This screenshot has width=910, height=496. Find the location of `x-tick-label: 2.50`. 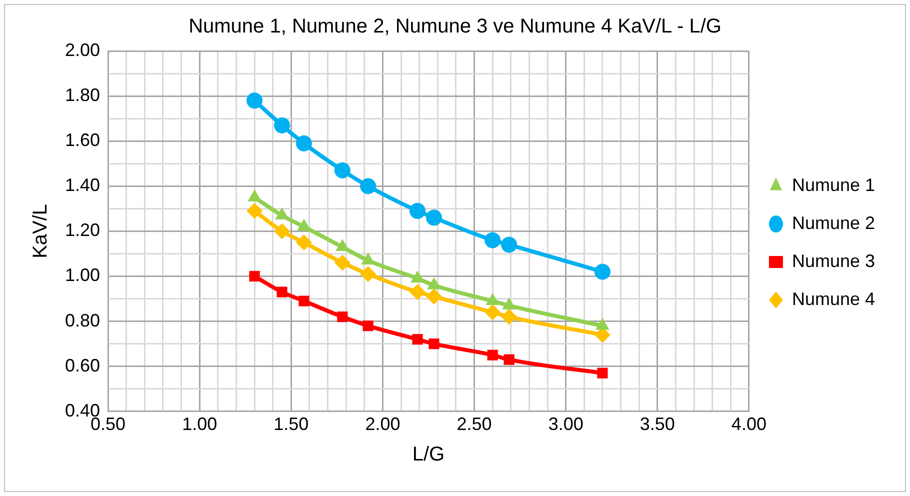

x-tick-label: 2.50 is located at coordinates (474, 424).